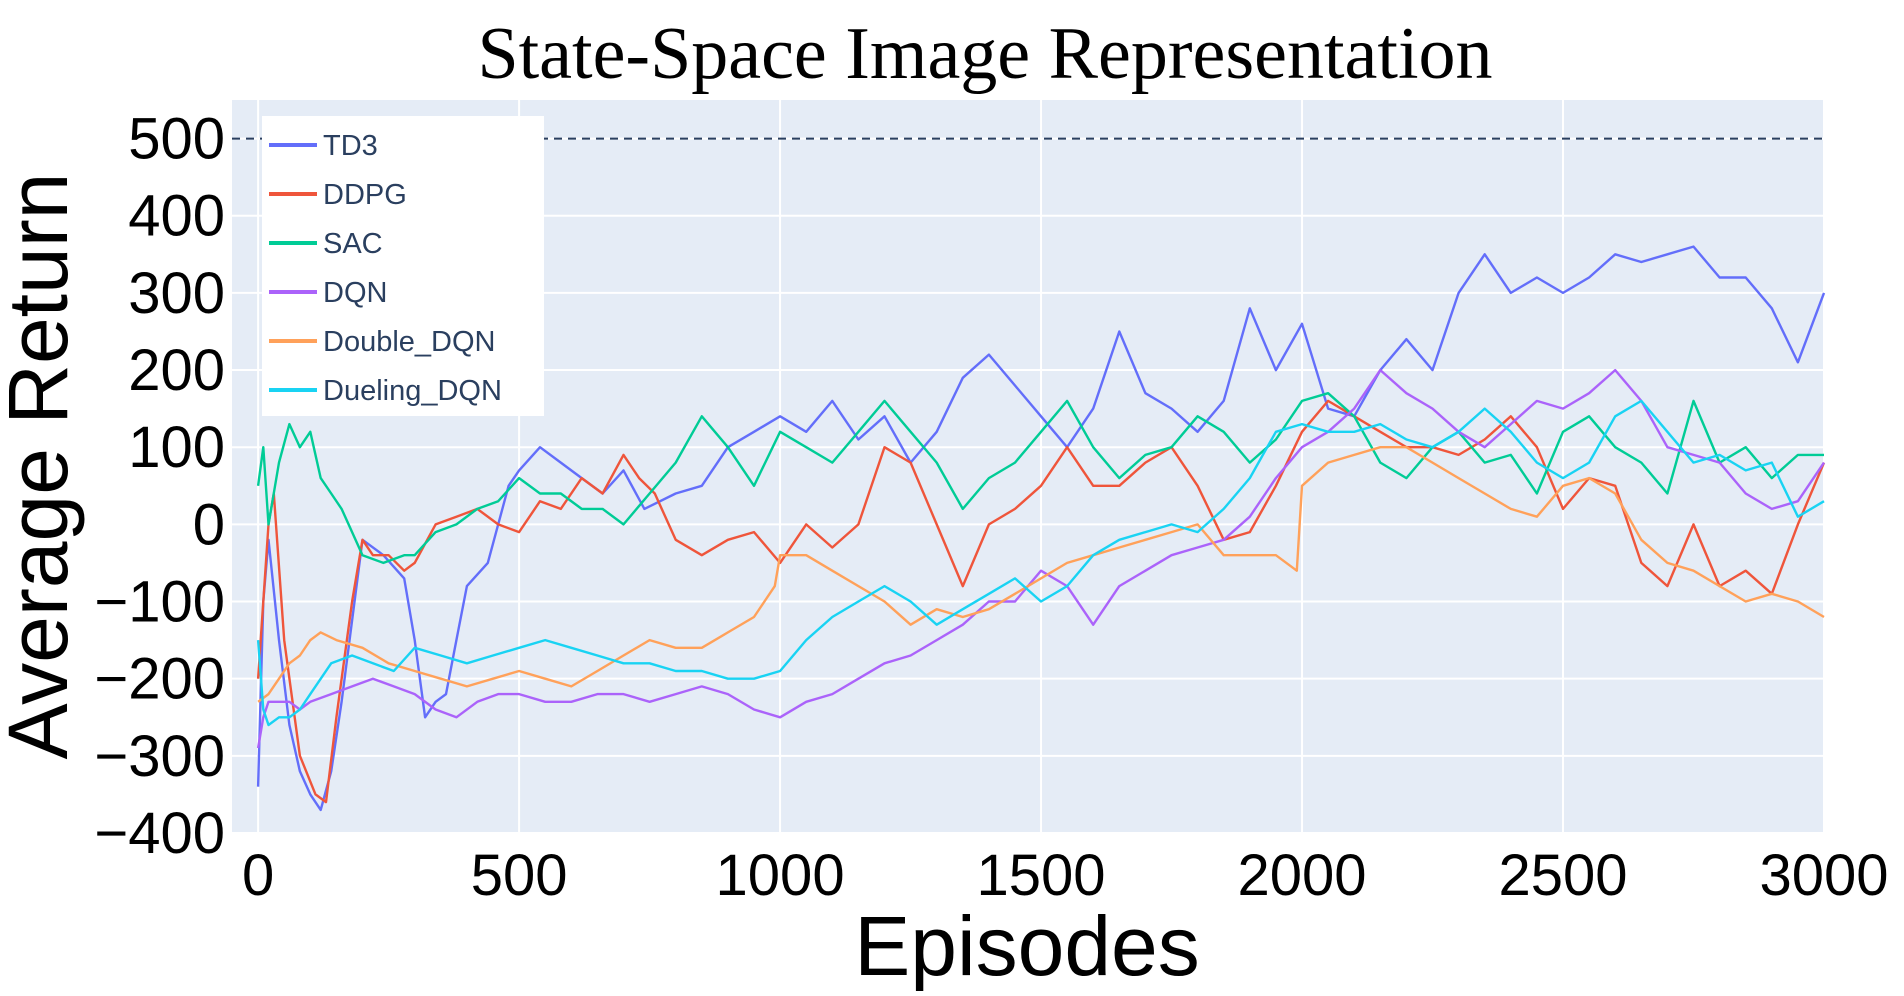 This screenshot has width=1904, height=996. I want to click on x-tick-labels: 0 500 1000 1500 2000 2500 3000, so click(1065, 875).